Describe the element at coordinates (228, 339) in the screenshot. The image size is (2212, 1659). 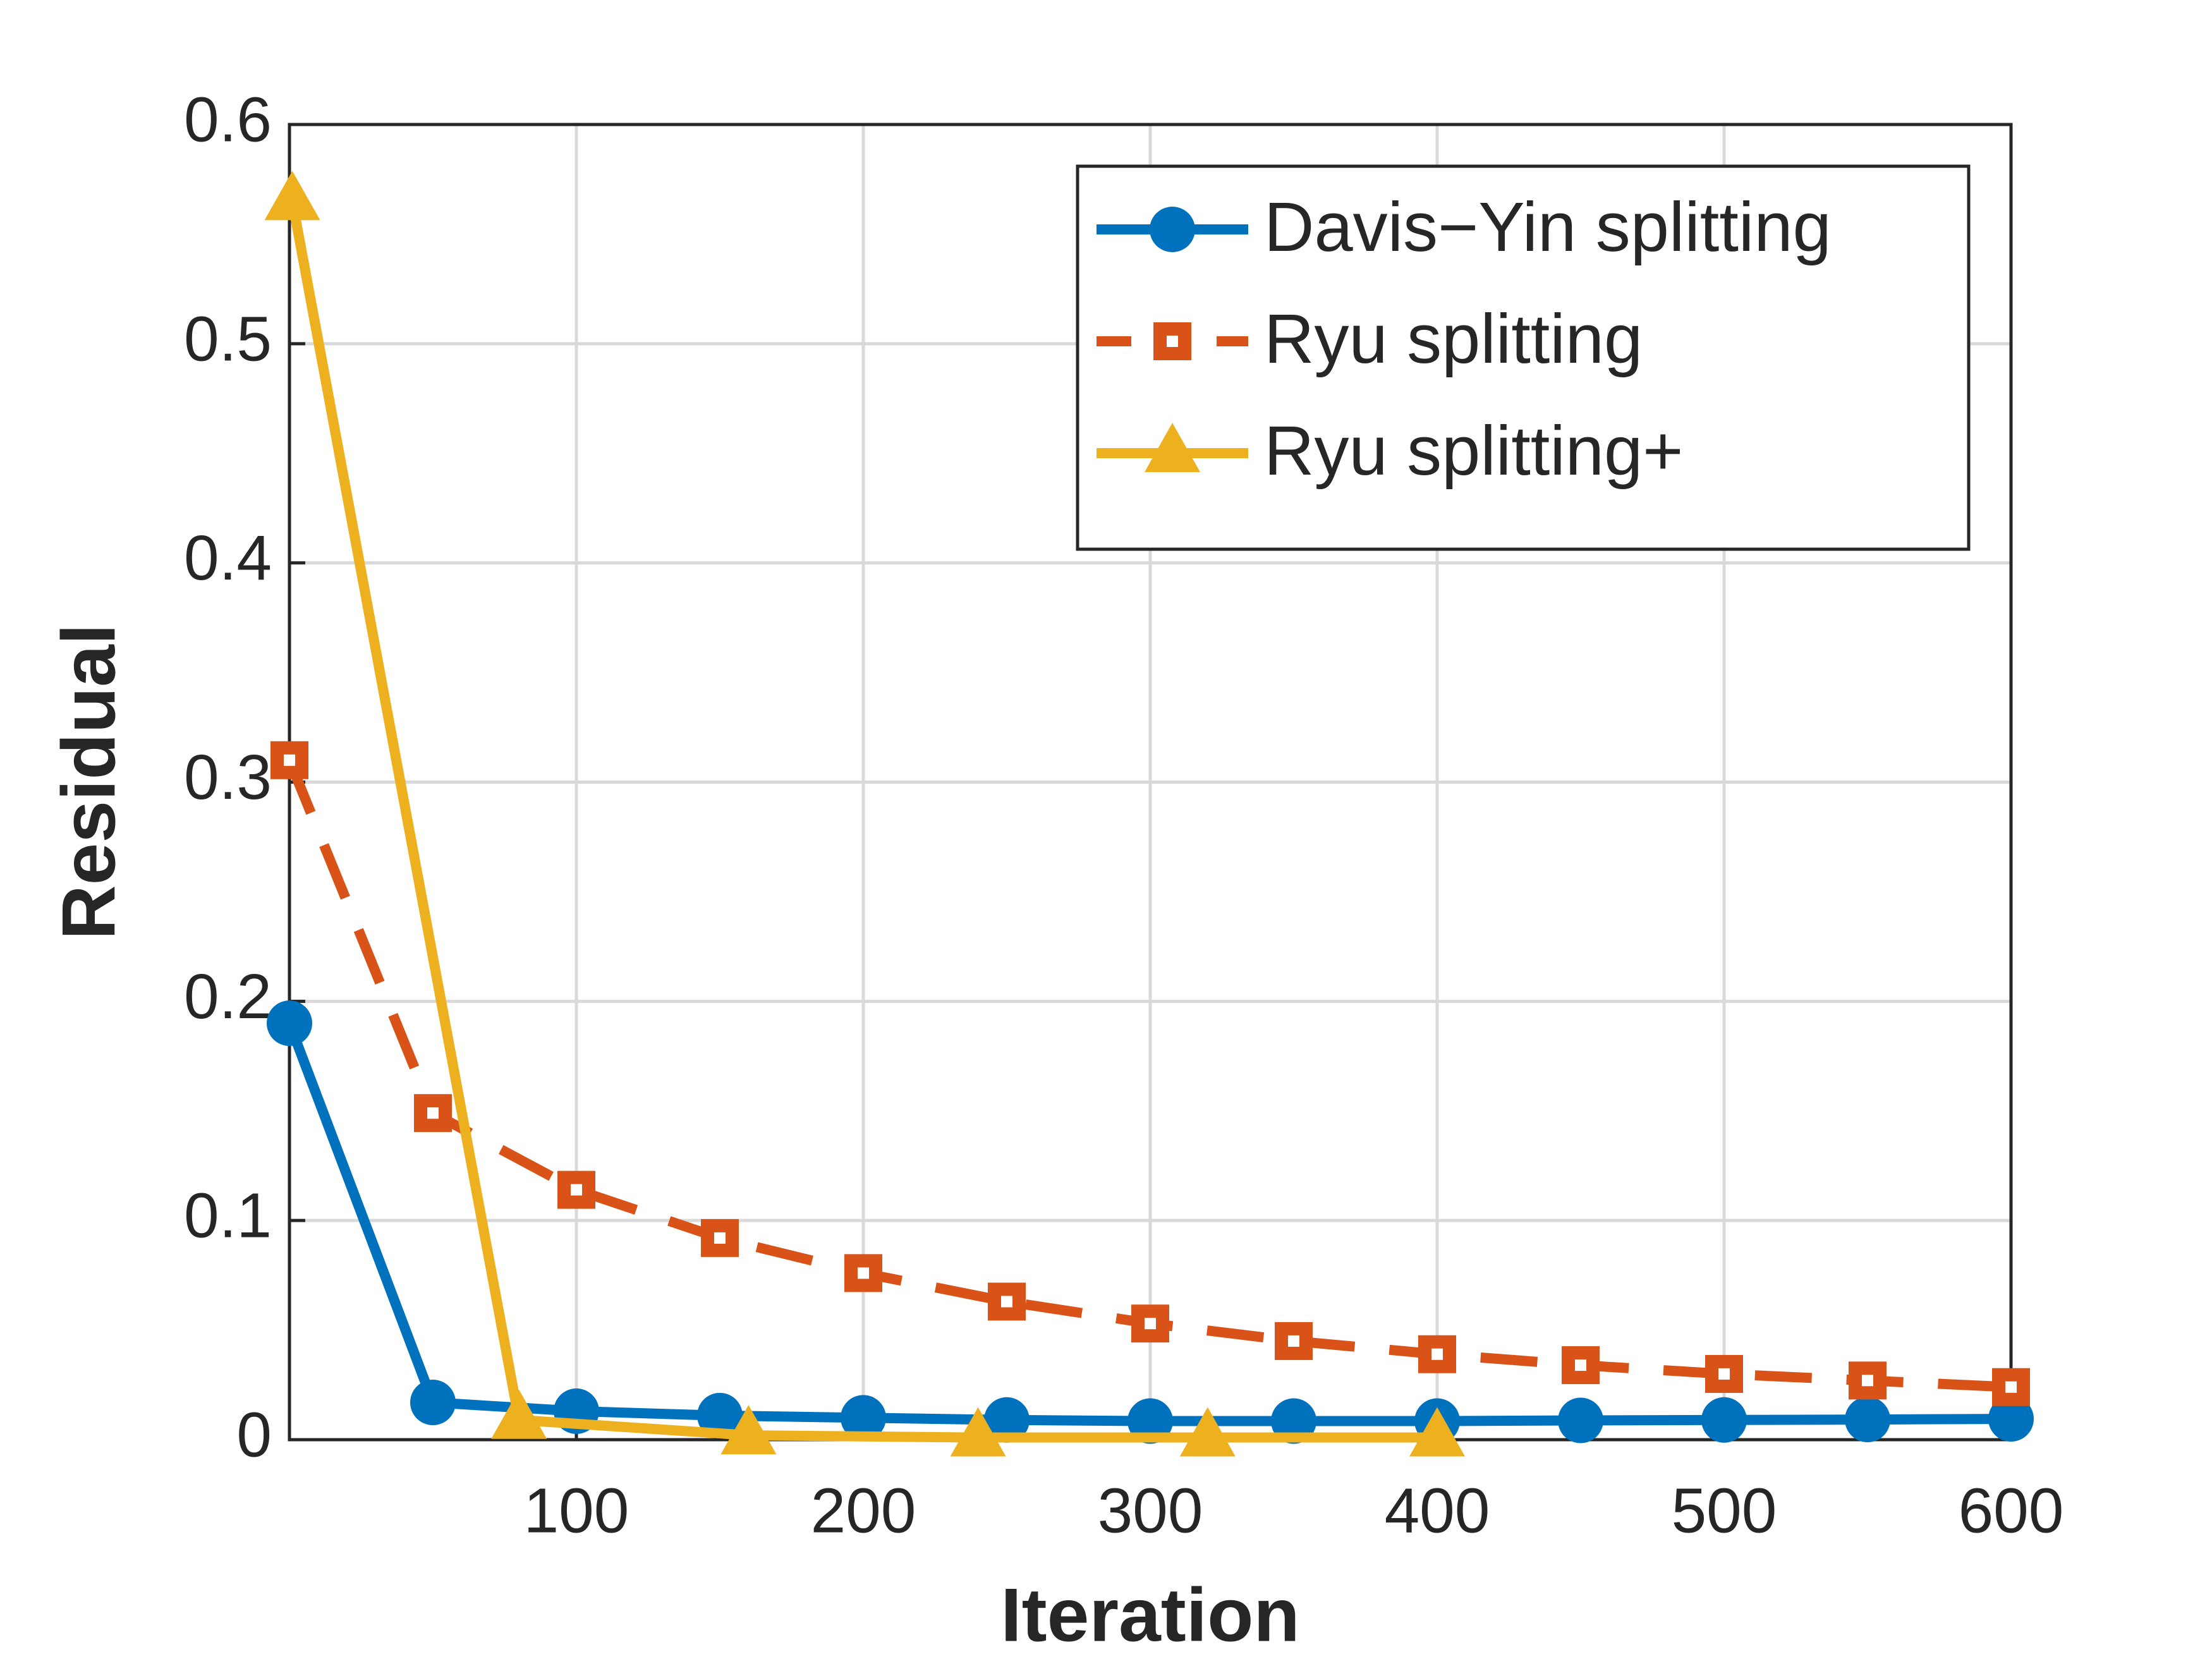
I see `y-tick-label: 0.5` at that location.